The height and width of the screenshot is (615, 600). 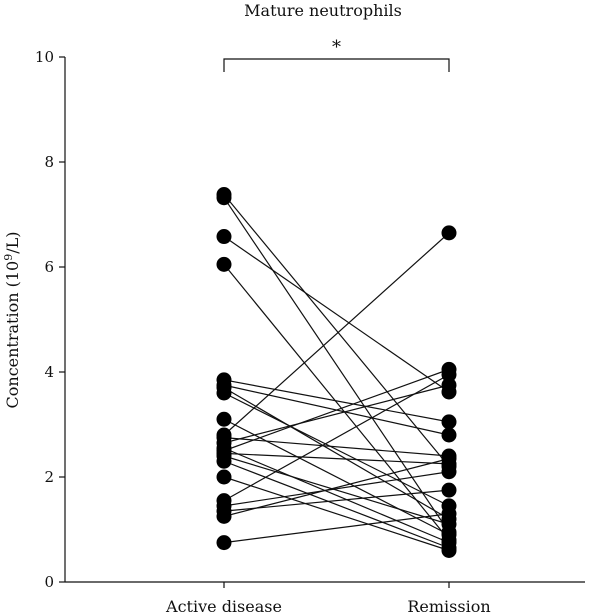 I want to click on x-tick-label: Remission, so click(x=448, y=606).